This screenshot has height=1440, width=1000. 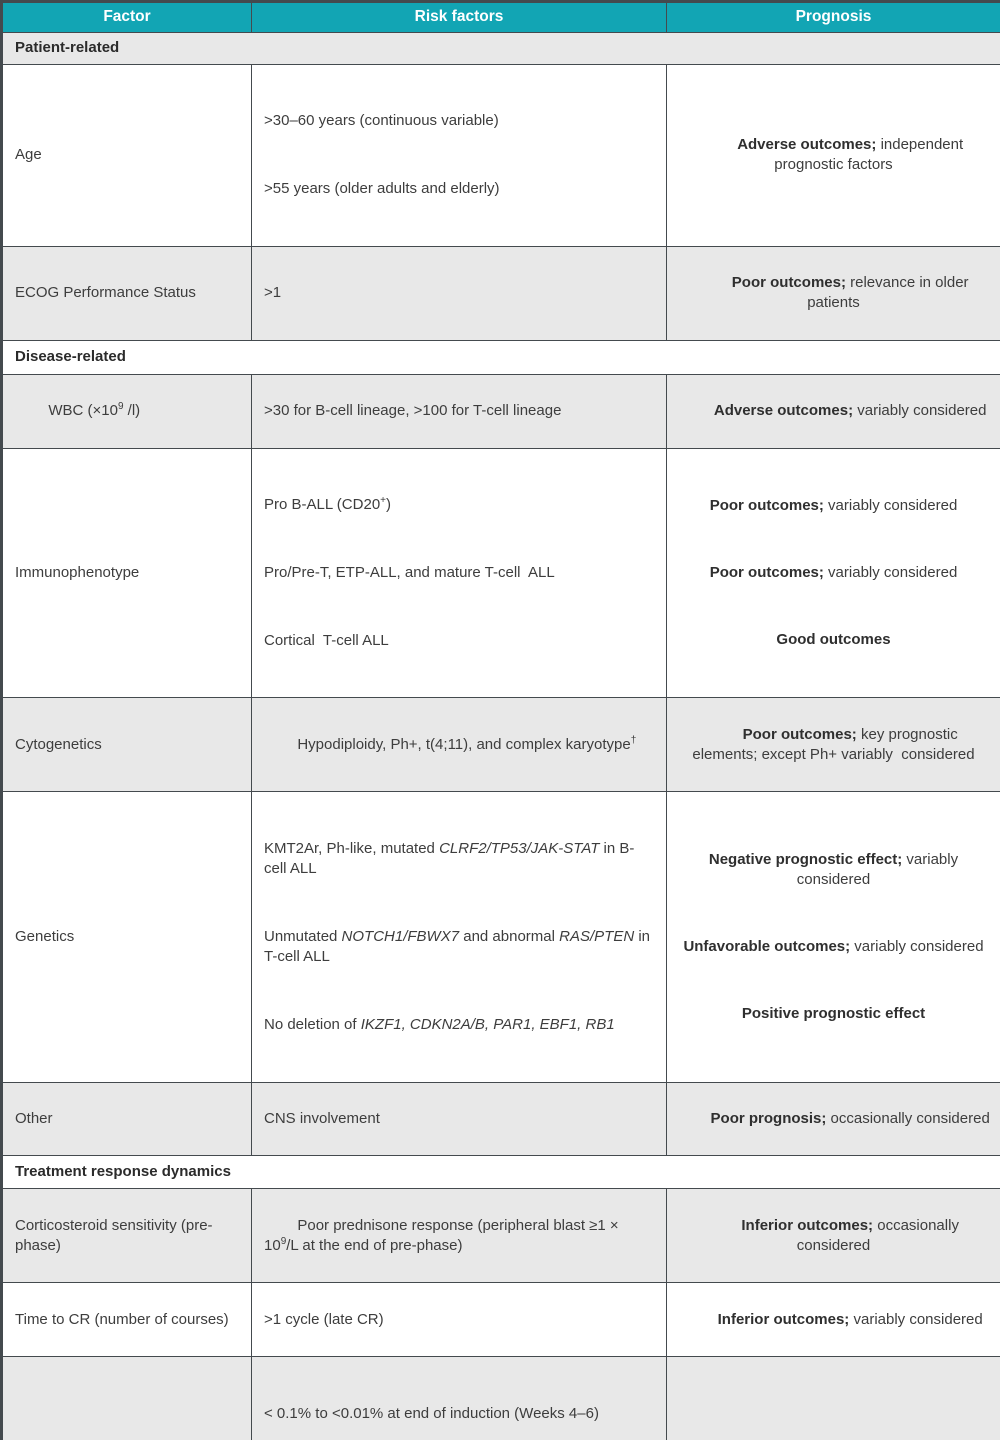 What do you see at coordinates (519, 848) in the screenshot?
I see `gene-name: CLRF2/TP53/JAK-STAT` at bounding box center [519, 848].